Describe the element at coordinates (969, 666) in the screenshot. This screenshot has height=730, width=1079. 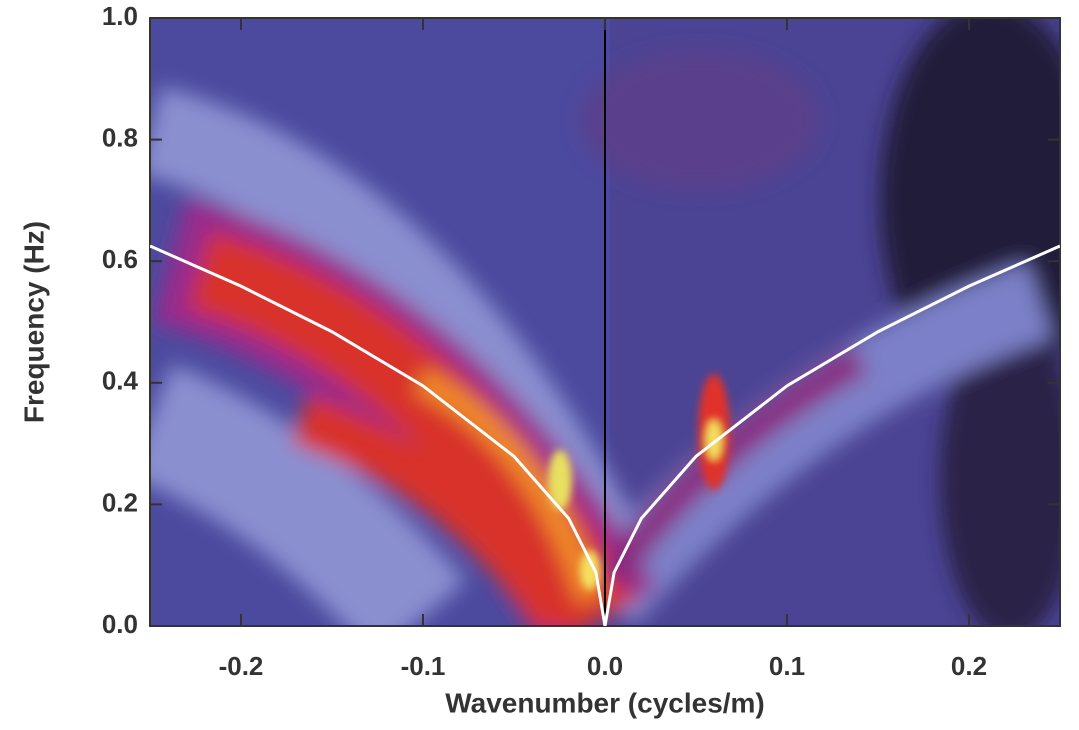
I see `x-tick-label: 0.2` at that location.